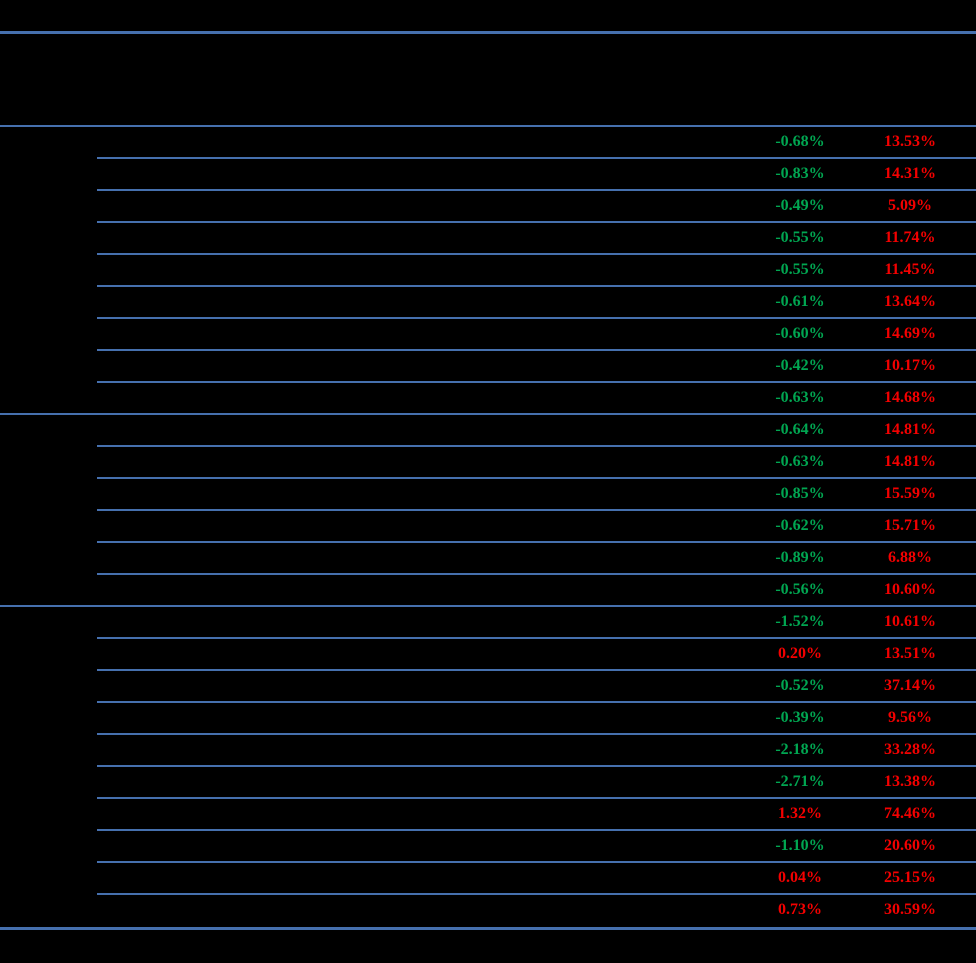 The width and height of the screenshot is (976, 963). Describe the element at coordinates (488, 271) in the screenshot. I see `table-row: -0.55% 11.45%` at that location.